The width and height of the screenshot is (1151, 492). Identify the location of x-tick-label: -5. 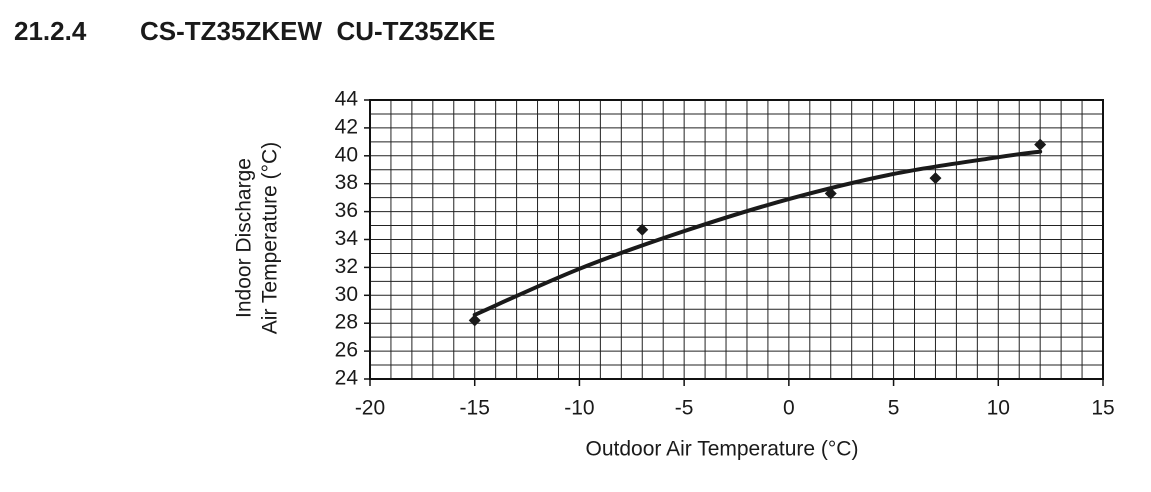
(684, 408).